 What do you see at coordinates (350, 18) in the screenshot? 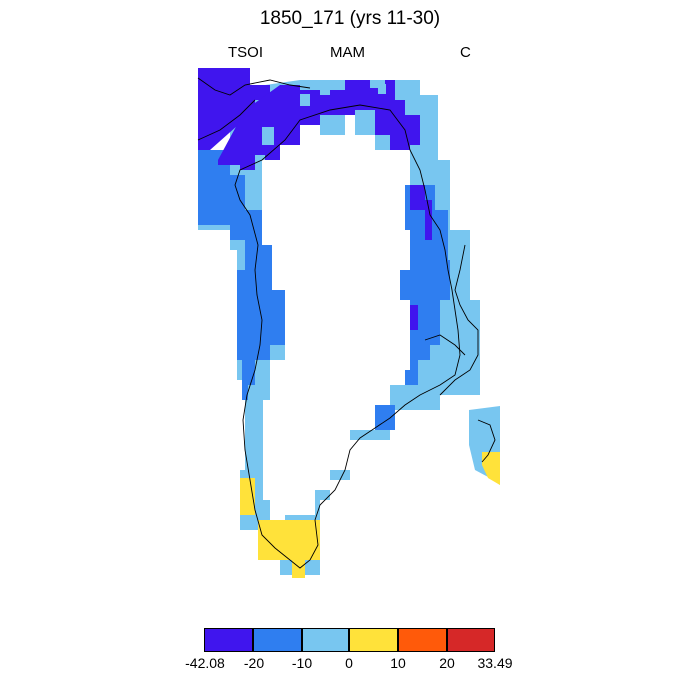
I see `plot-title: 1850_171 (yrs 11-30)` at bounding box center [350, 18].